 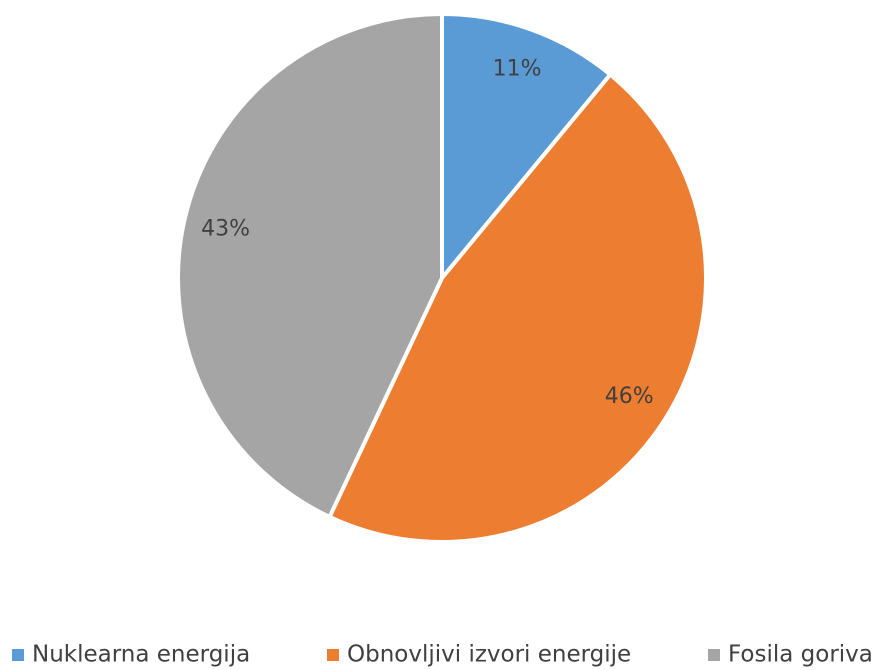 I want to click on legend-label: Obnovljivi izvori energije, so click(x=489, y=655).